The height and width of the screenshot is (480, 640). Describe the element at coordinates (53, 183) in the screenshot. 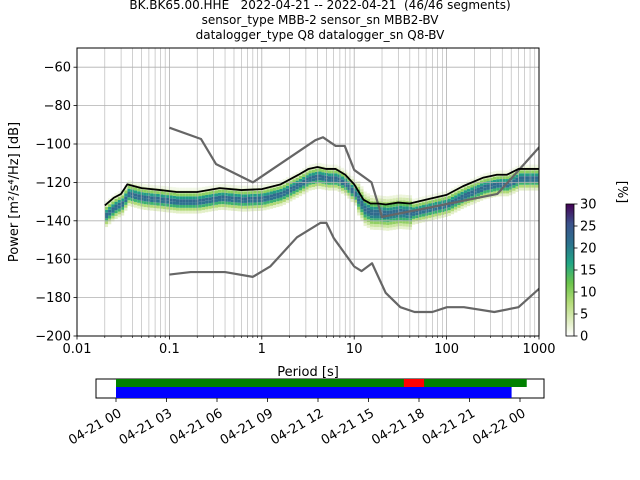

I see `y-tick-label: −120` at that location.